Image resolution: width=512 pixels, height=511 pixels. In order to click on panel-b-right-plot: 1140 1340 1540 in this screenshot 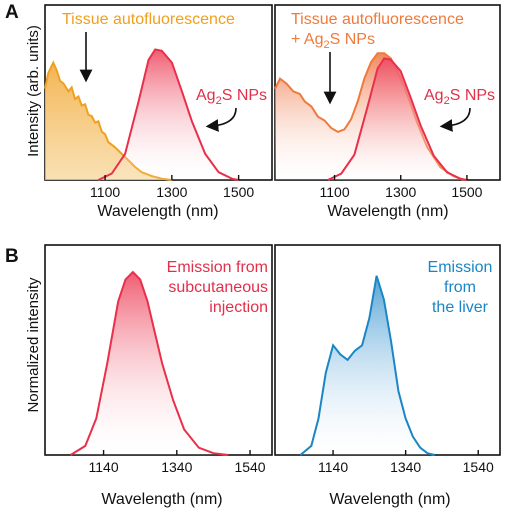, I will do `click(396, 375)`.